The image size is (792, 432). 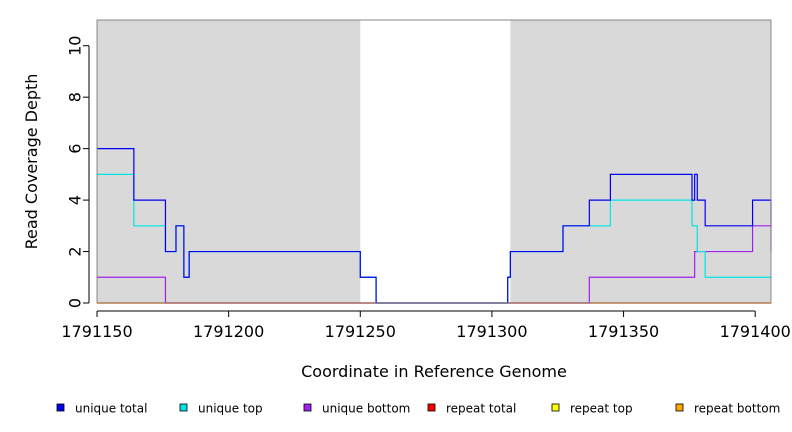 I want to click on legend-swatch-repeat-bottom, so click(x=679, y=407).